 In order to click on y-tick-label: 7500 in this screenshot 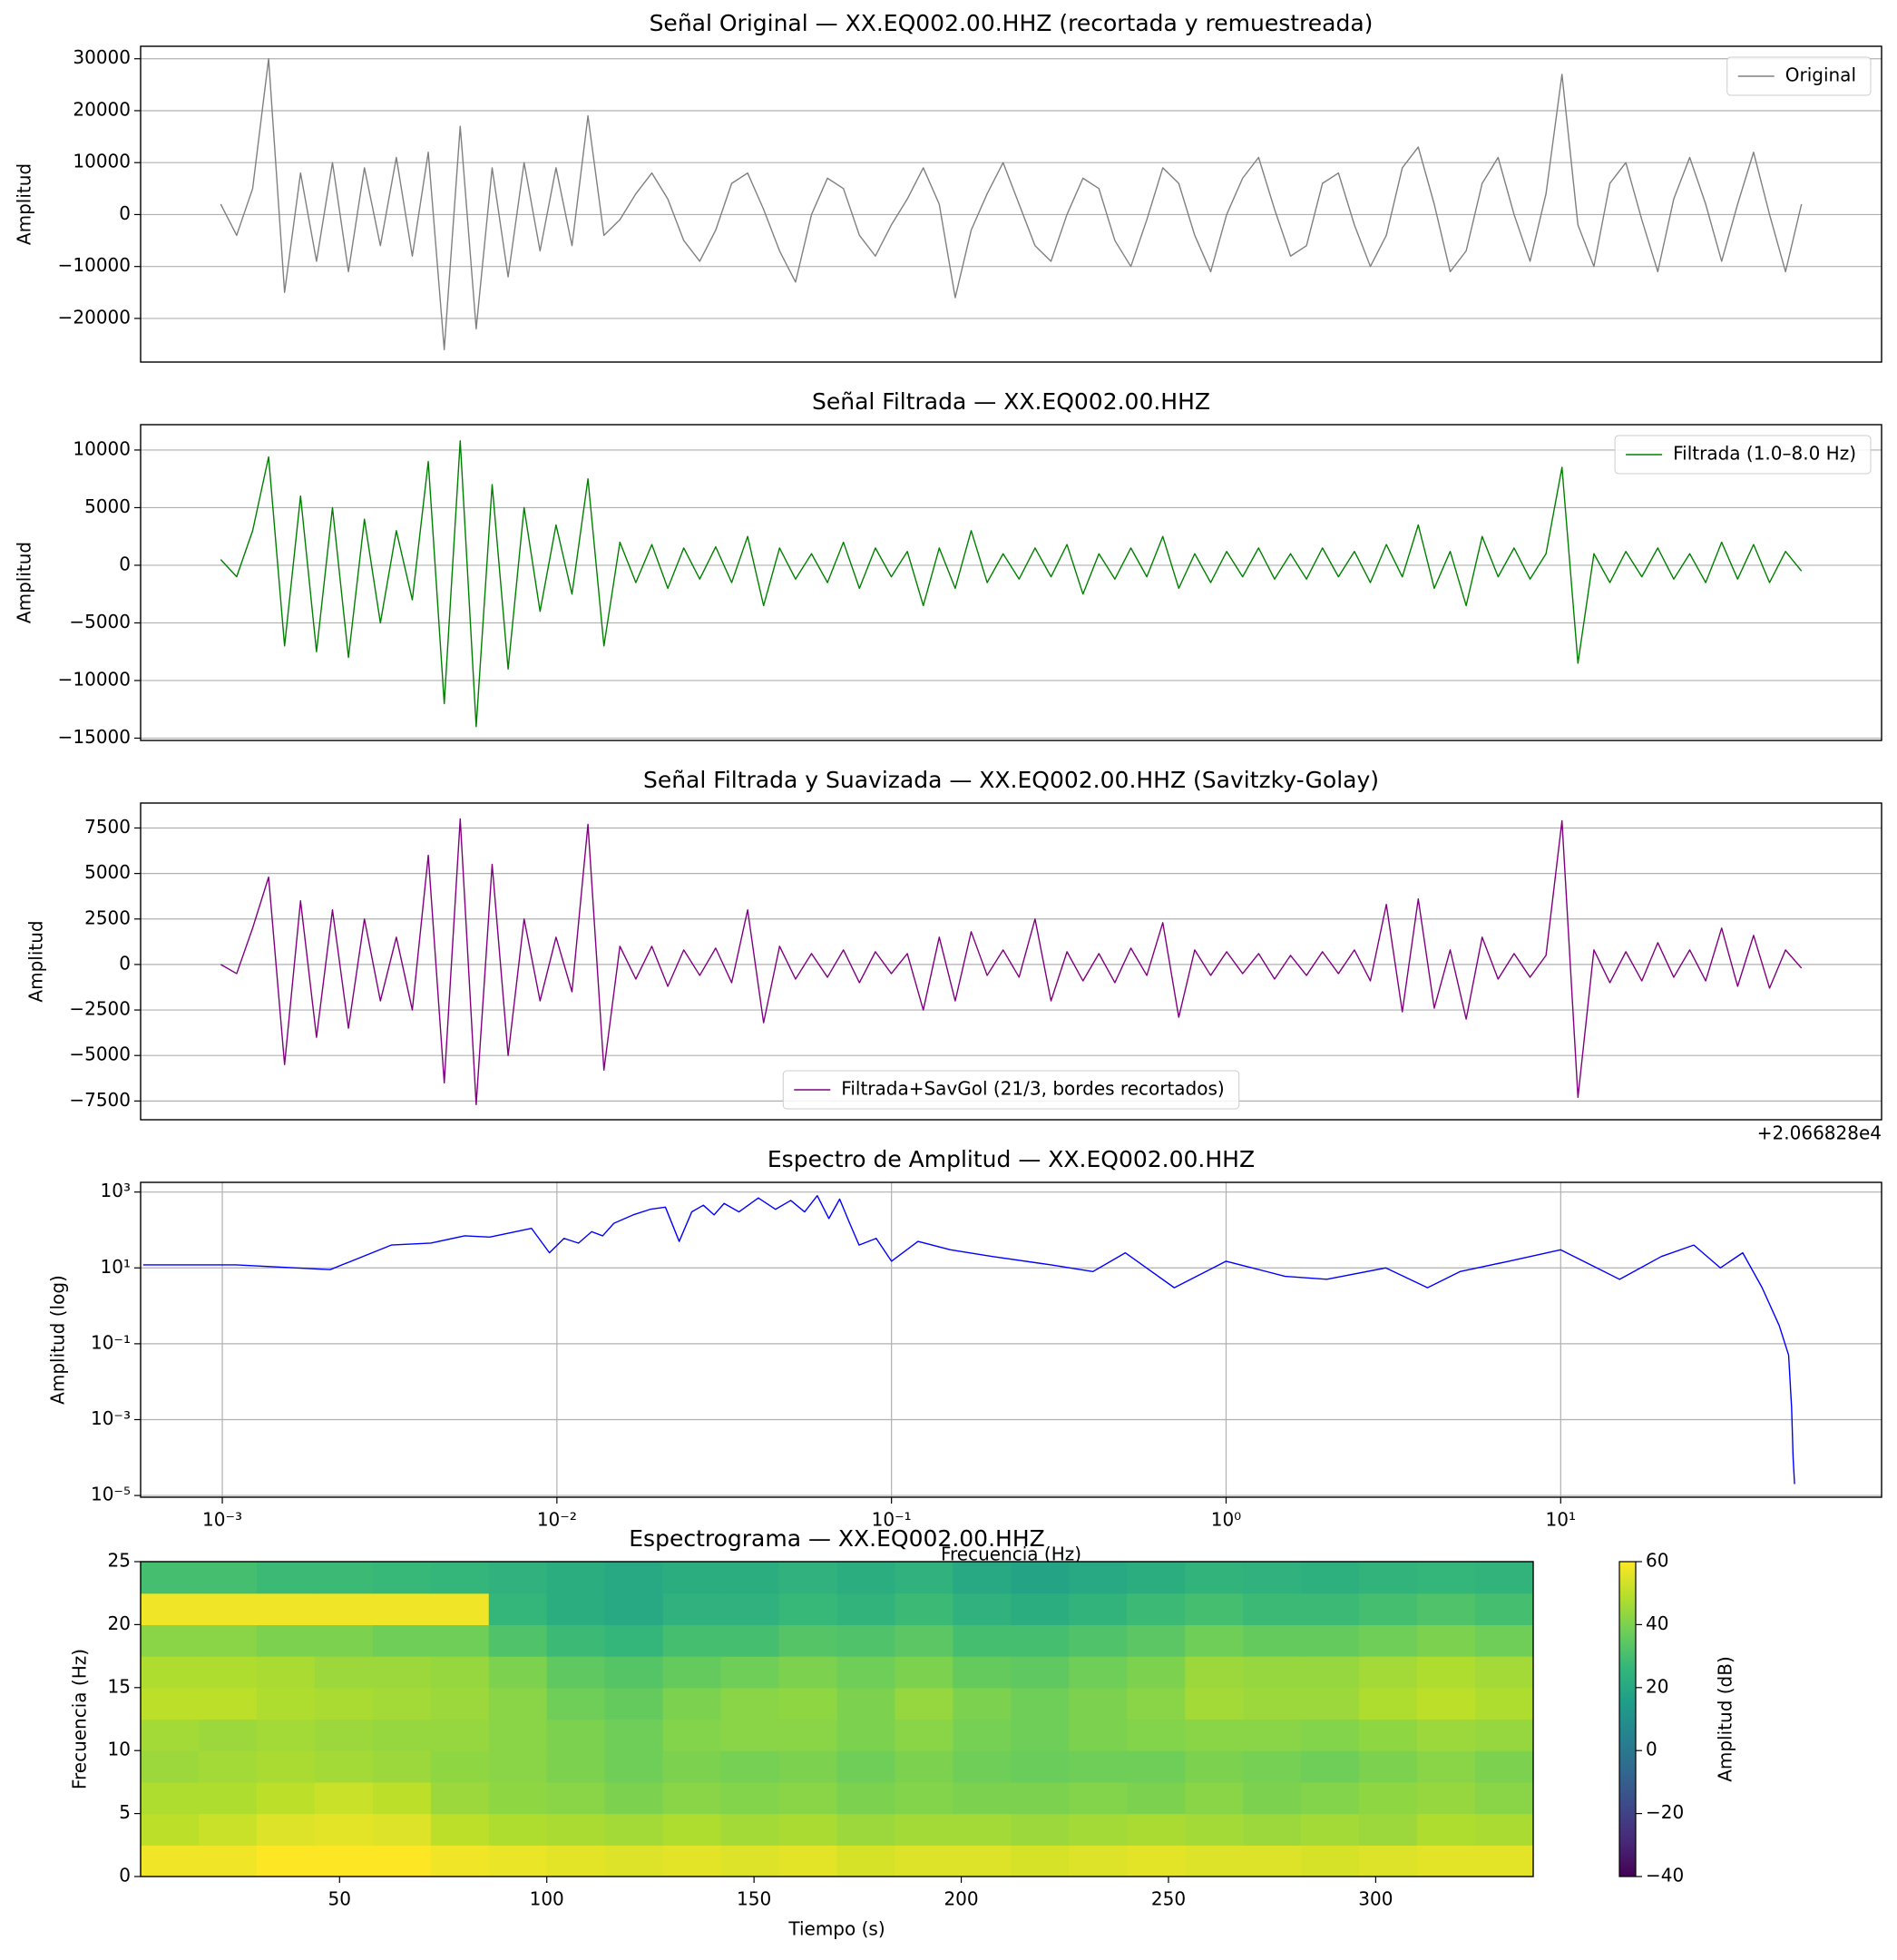, I will do `click(108, 827)`.